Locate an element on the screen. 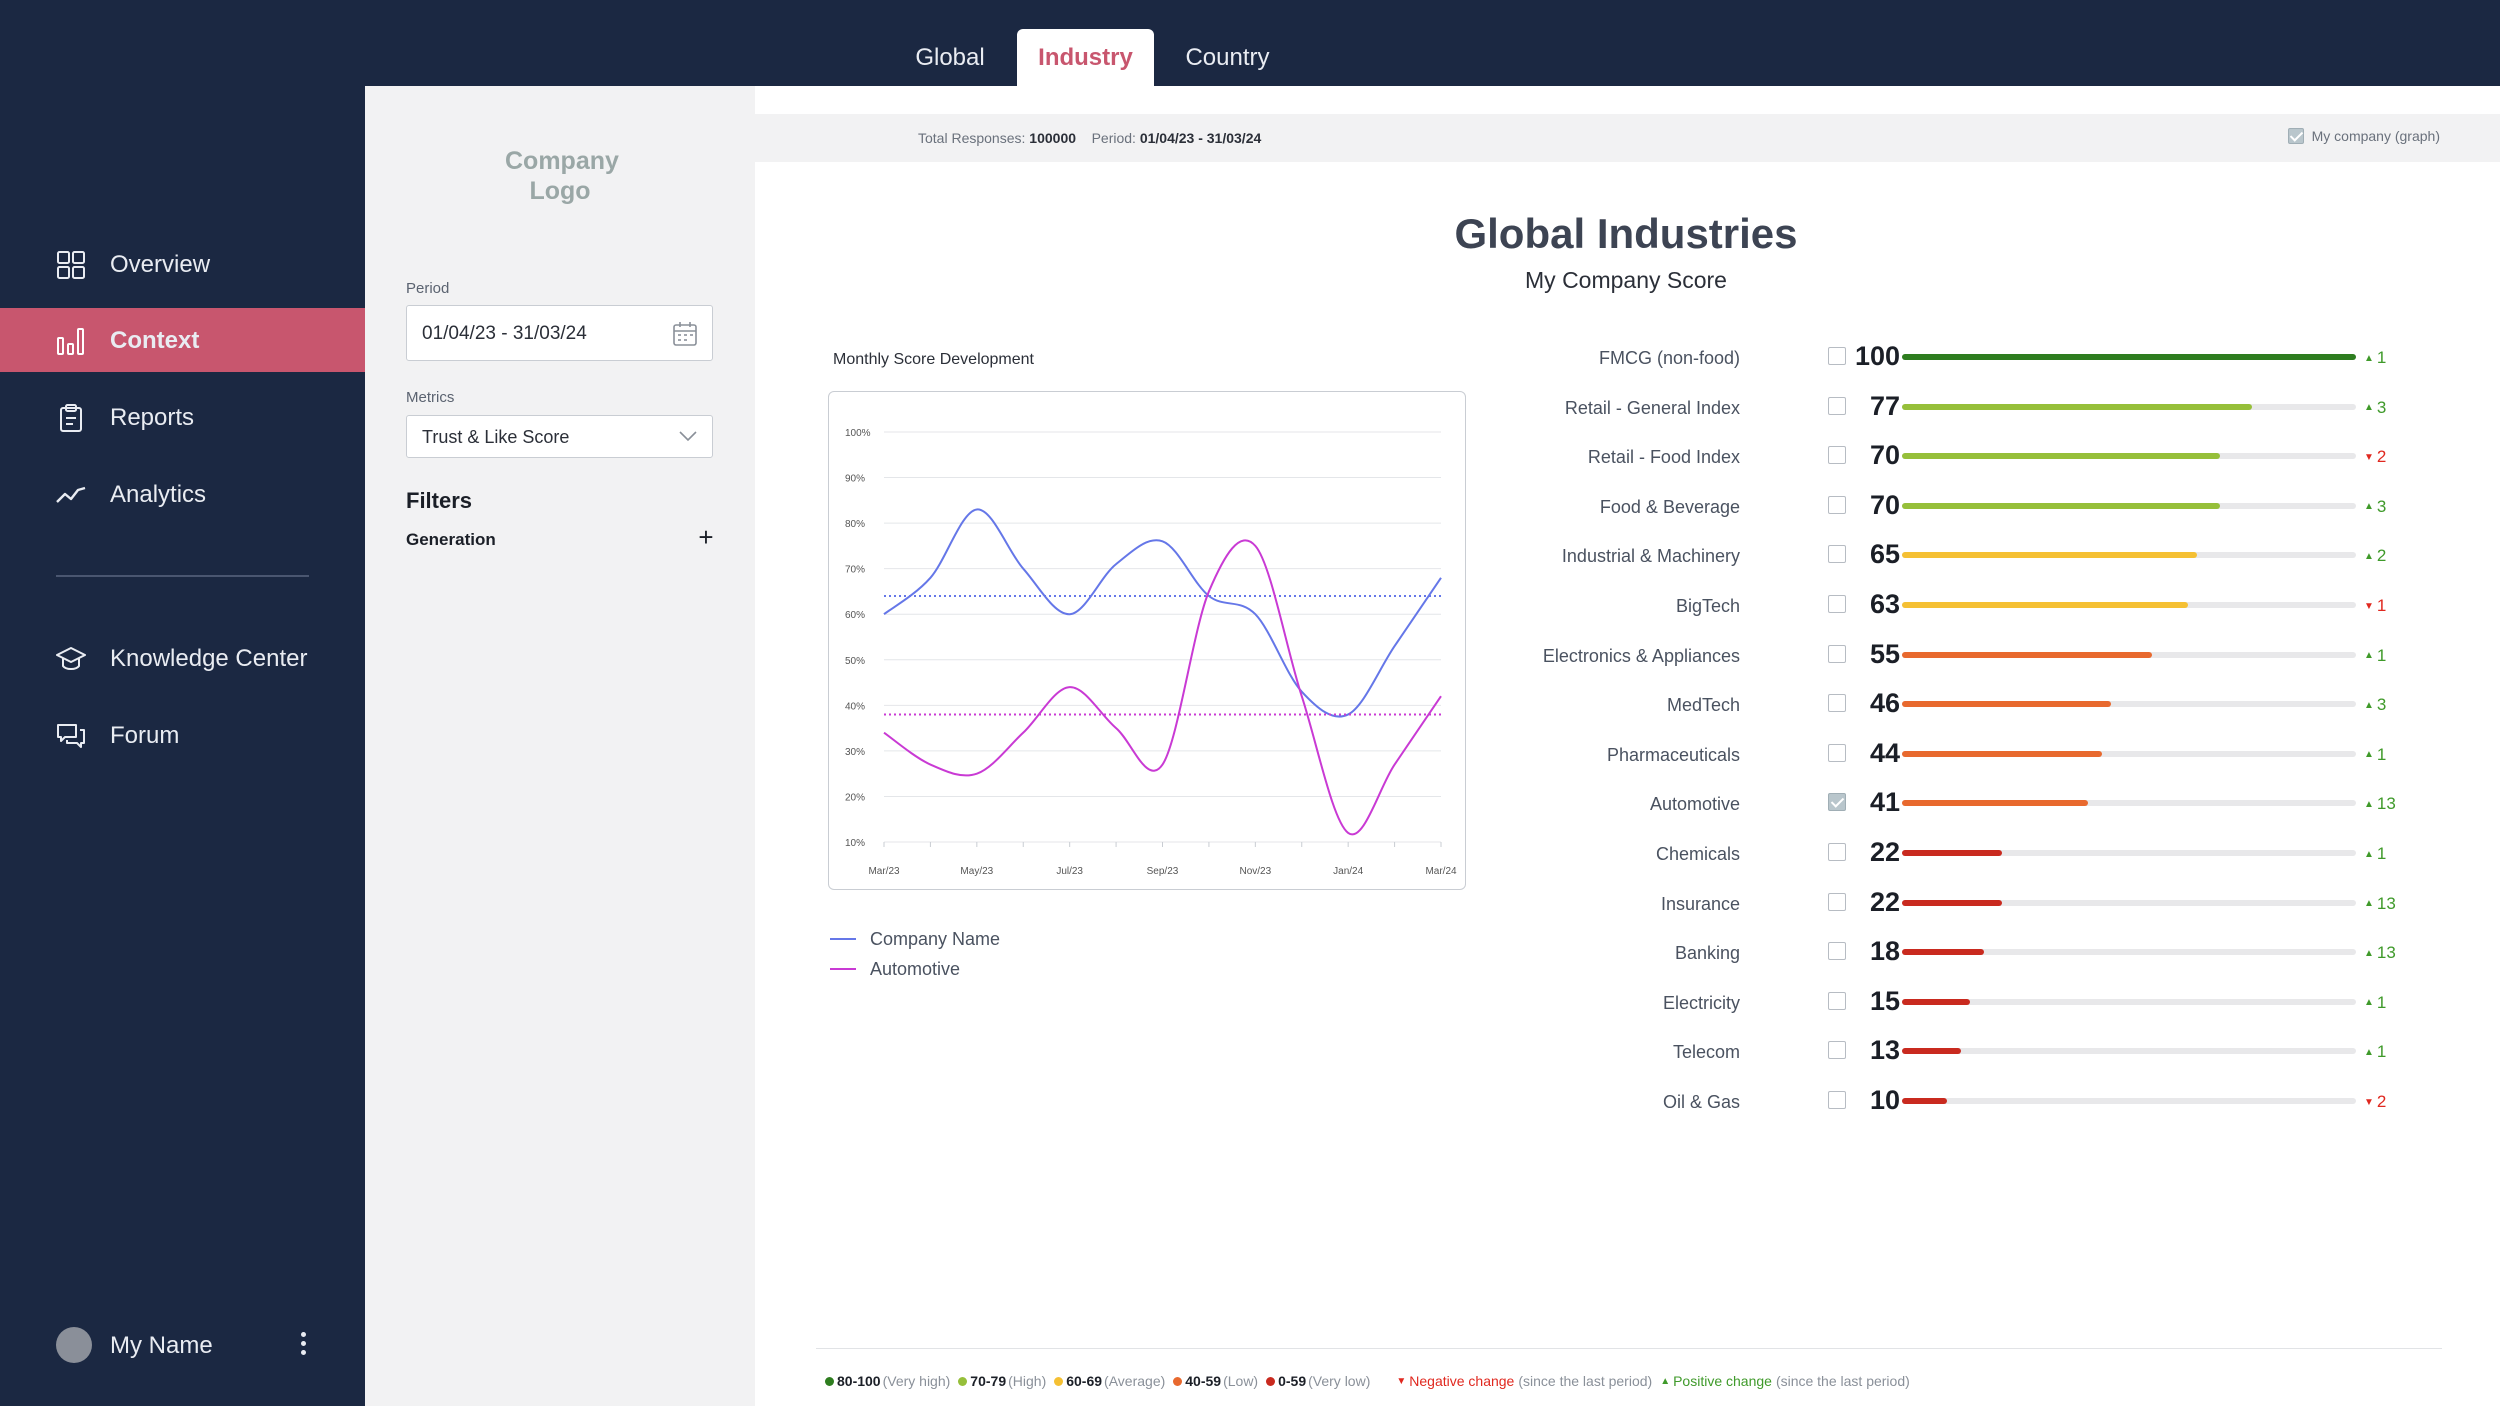 The width and height of the screenshot is (2500, 1406). band-range: 80-100 is located at coordinates (859, 1381).